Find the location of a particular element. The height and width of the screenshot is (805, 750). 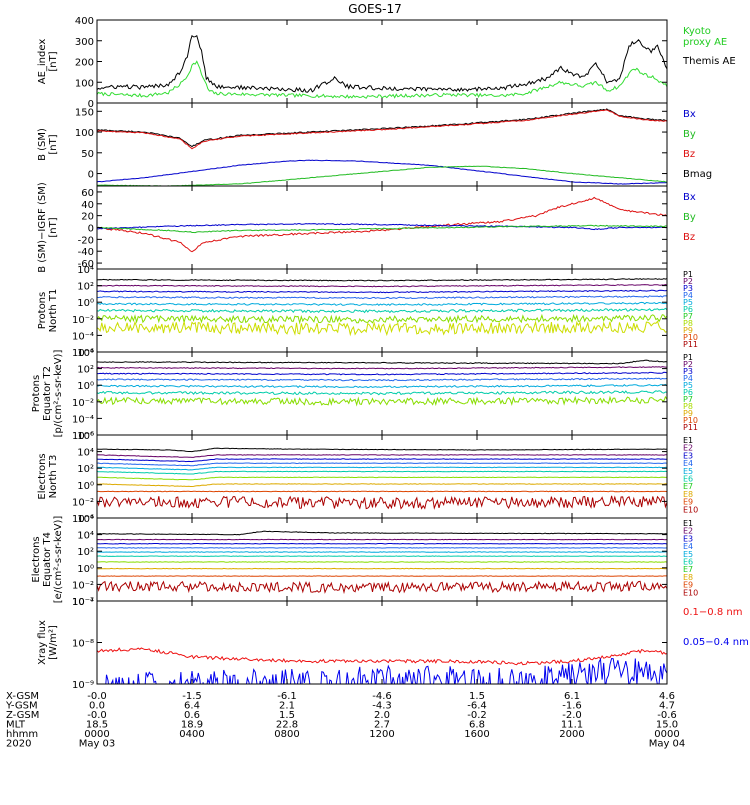

y-axis-label-line-ae-0: AE_index is located at coordinates (42, 62).